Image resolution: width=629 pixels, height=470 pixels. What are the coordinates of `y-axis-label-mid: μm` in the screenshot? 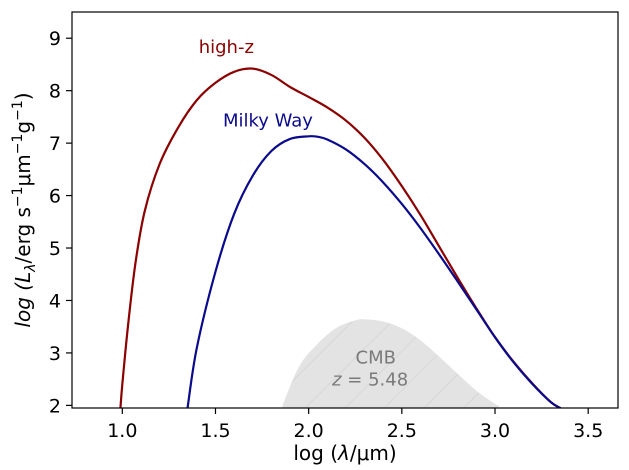 It's located at (23, 170).